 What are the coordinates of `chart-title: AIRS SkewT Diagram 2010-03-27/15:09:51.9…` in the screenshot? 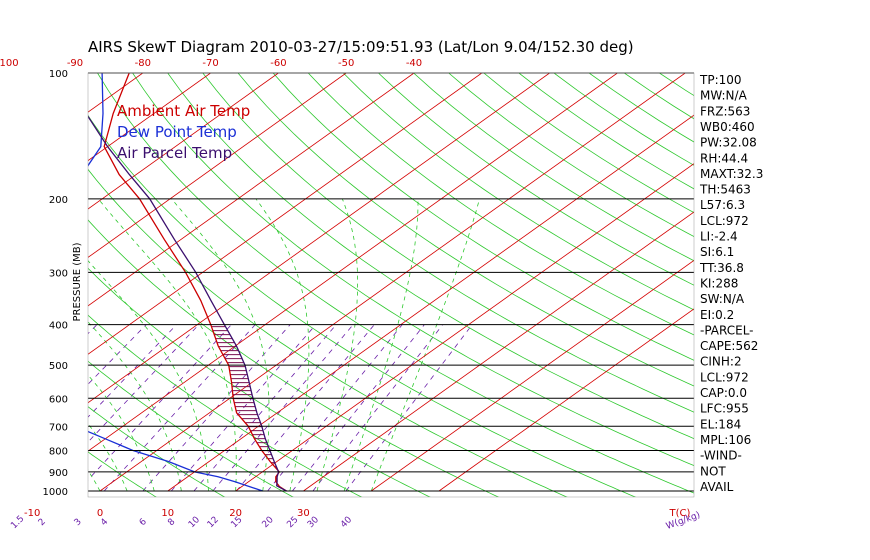 It's located at (361, 47).